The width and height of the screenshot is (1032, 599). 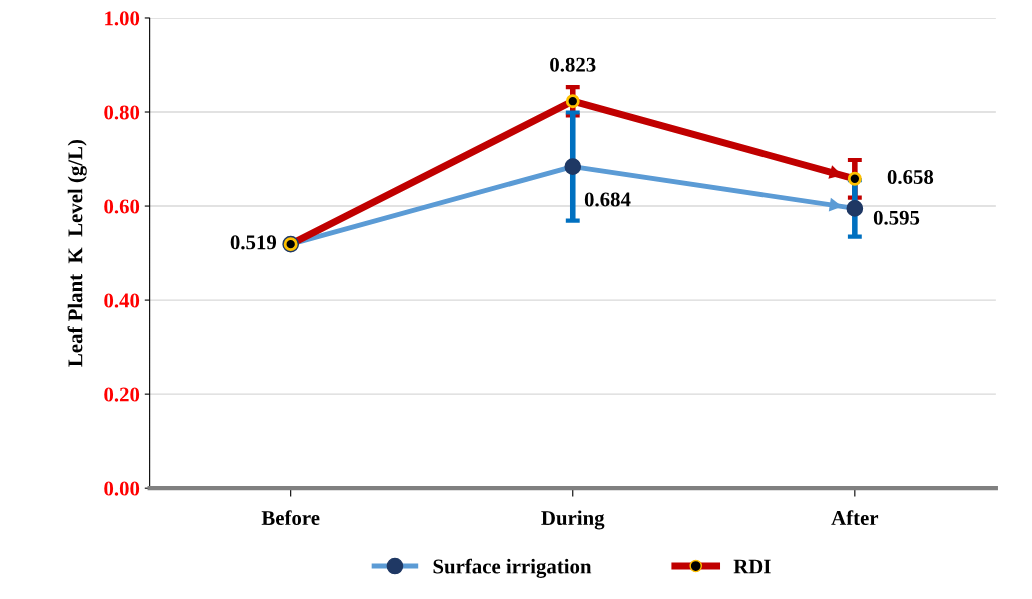 I want to click on y-axis-title: Leaf Plant K Level (g/L), so click(x=77, y=253).